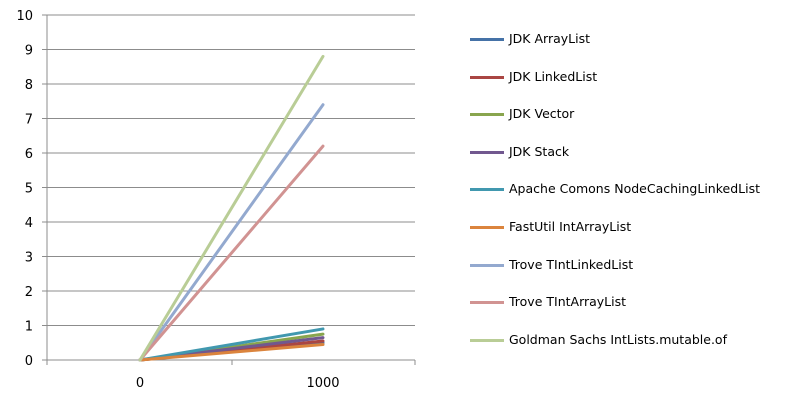  What do you see at coordinates (322, 383) in the screenshot?
I see `x-tick-label: 1000` at bounding box center [322, 383].